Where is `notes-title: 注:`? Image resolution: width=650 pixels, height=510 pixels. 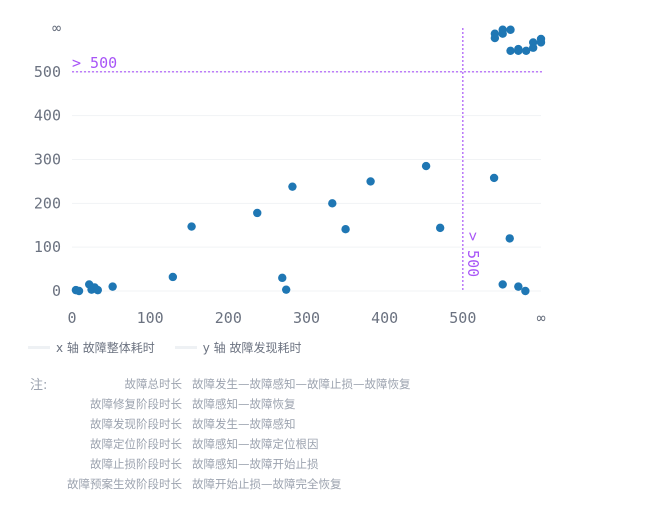 notes-title: 注: is located at coordinates (39, 385).